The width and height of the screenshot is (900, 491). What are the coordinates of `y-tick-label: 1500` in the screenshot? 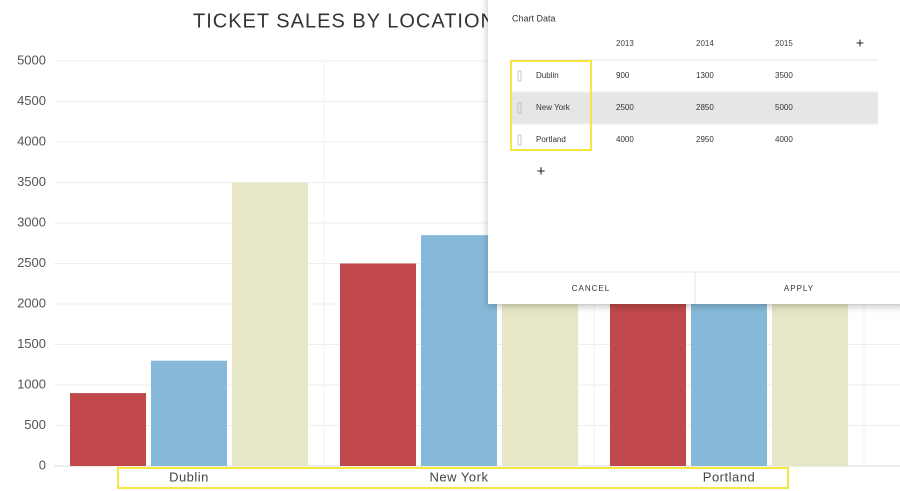 It's located at (31, 343).